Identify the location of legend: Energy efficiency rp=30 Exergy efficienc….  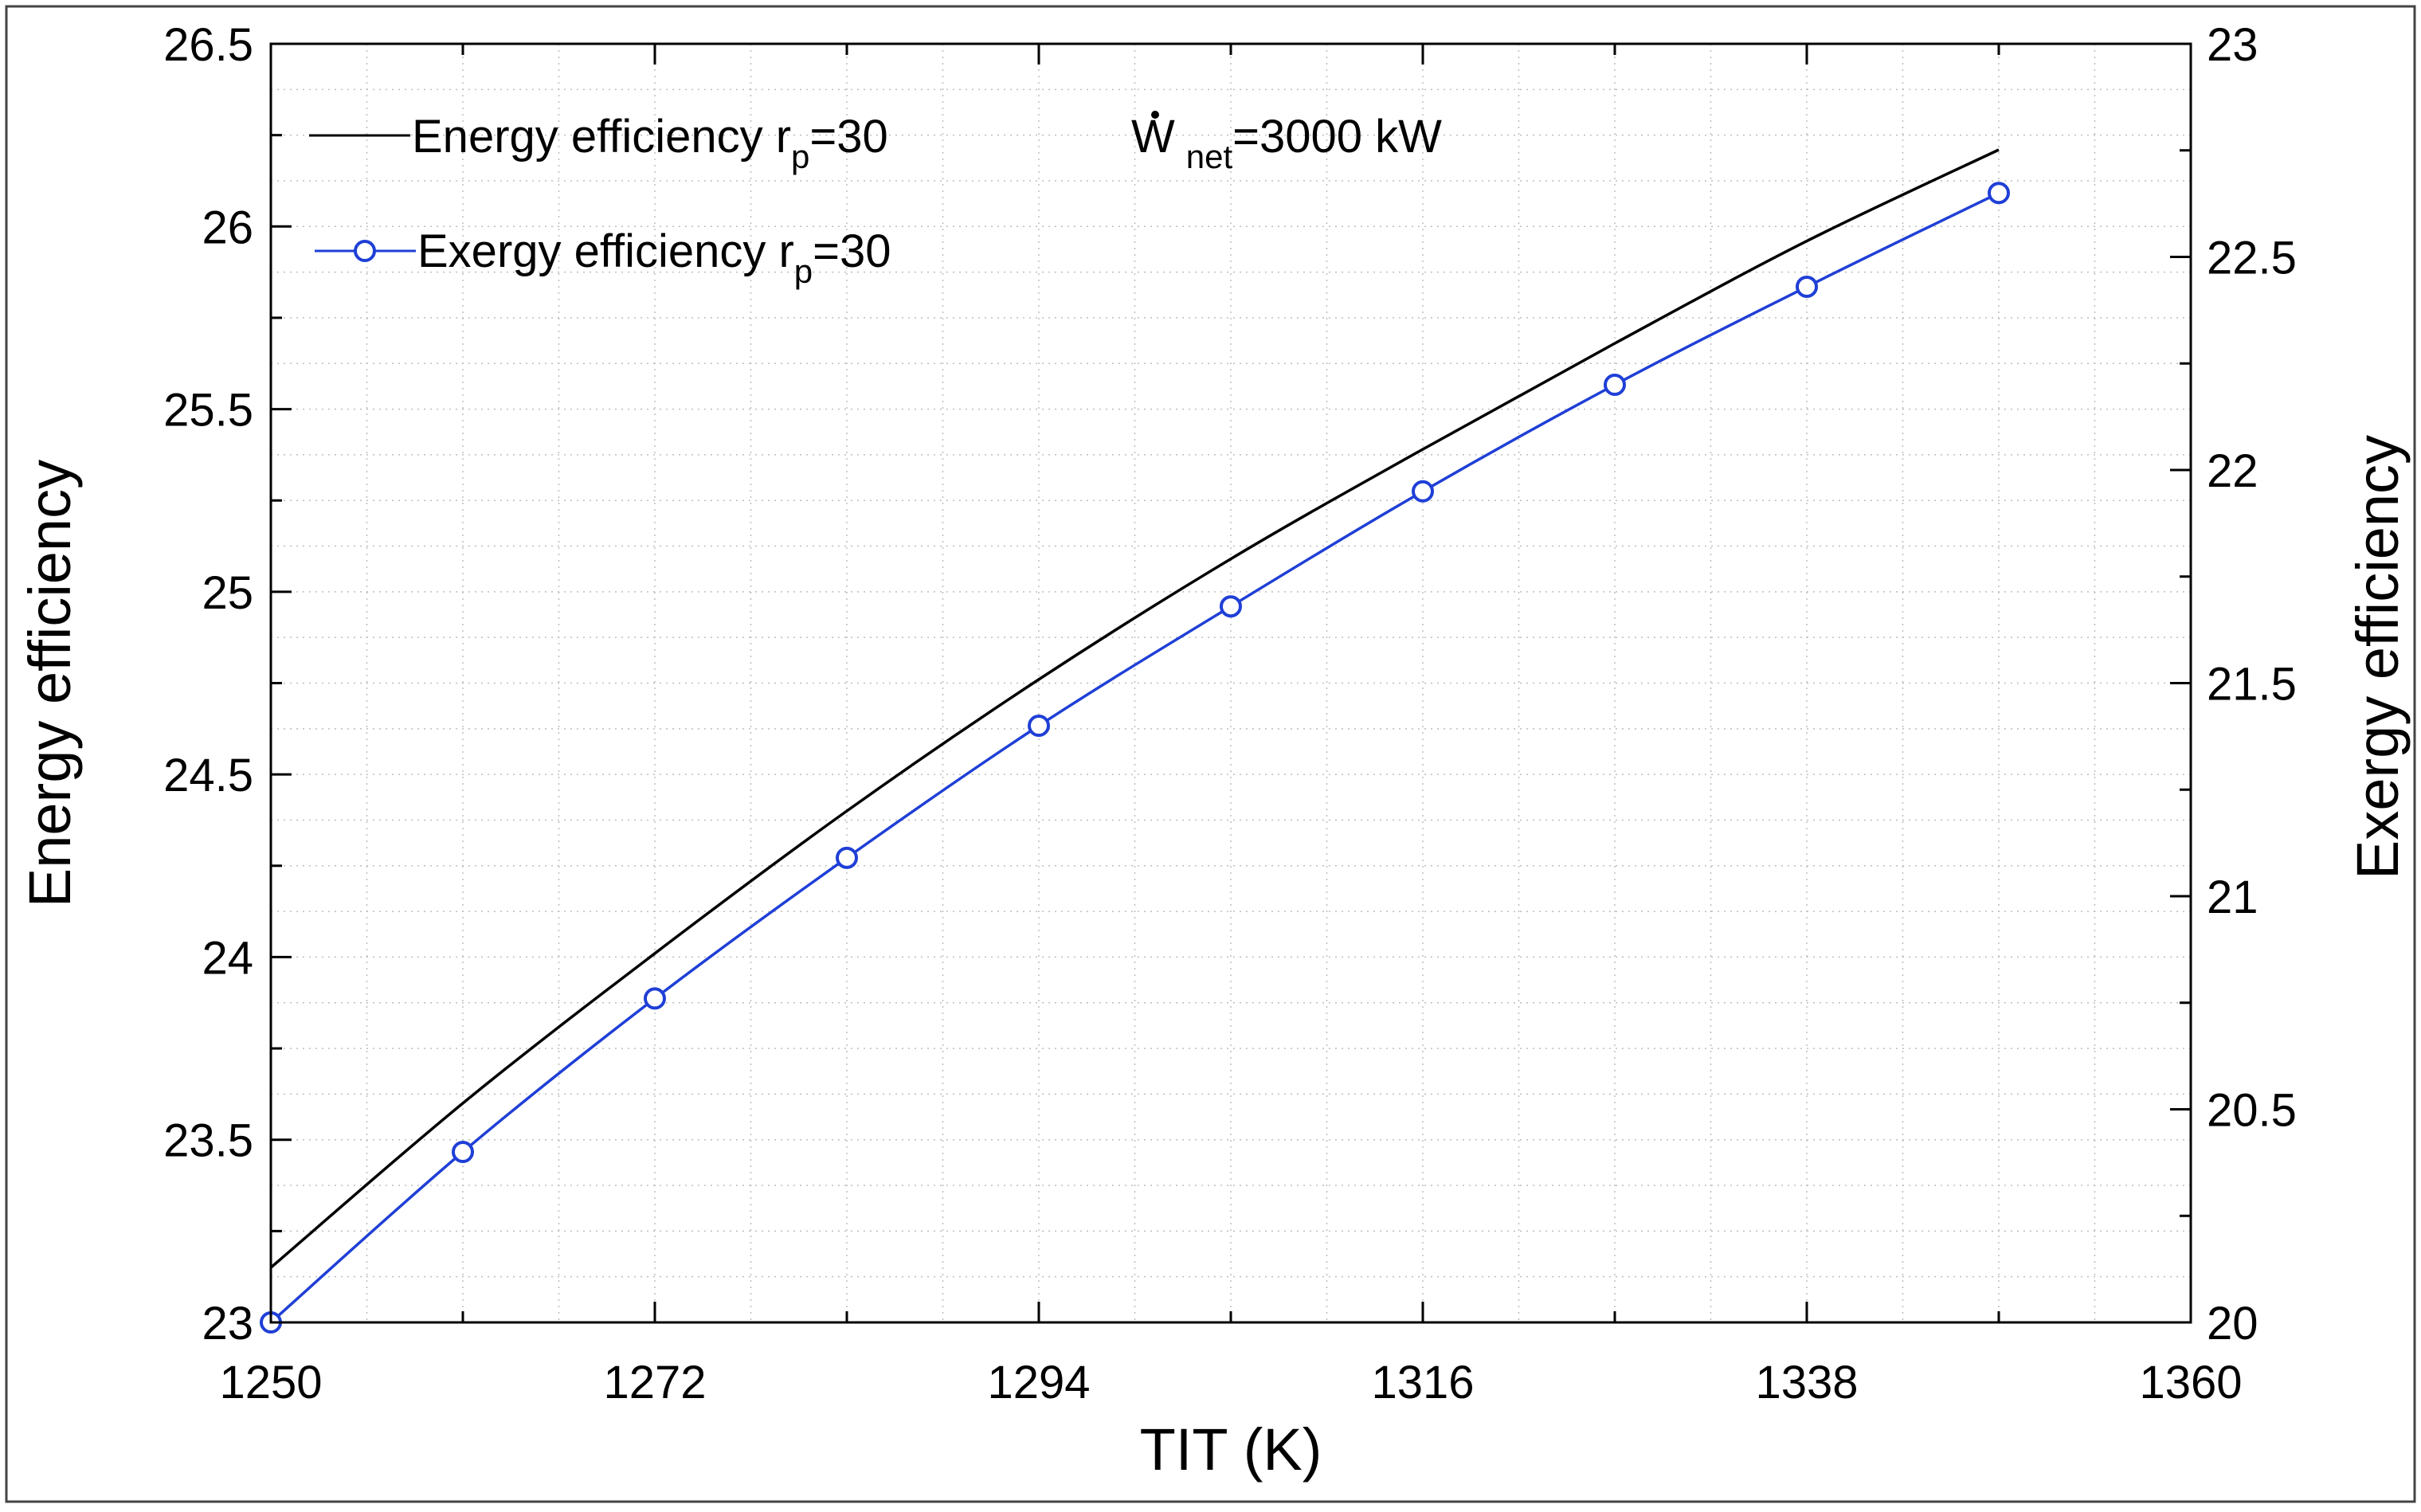
(600, 201).